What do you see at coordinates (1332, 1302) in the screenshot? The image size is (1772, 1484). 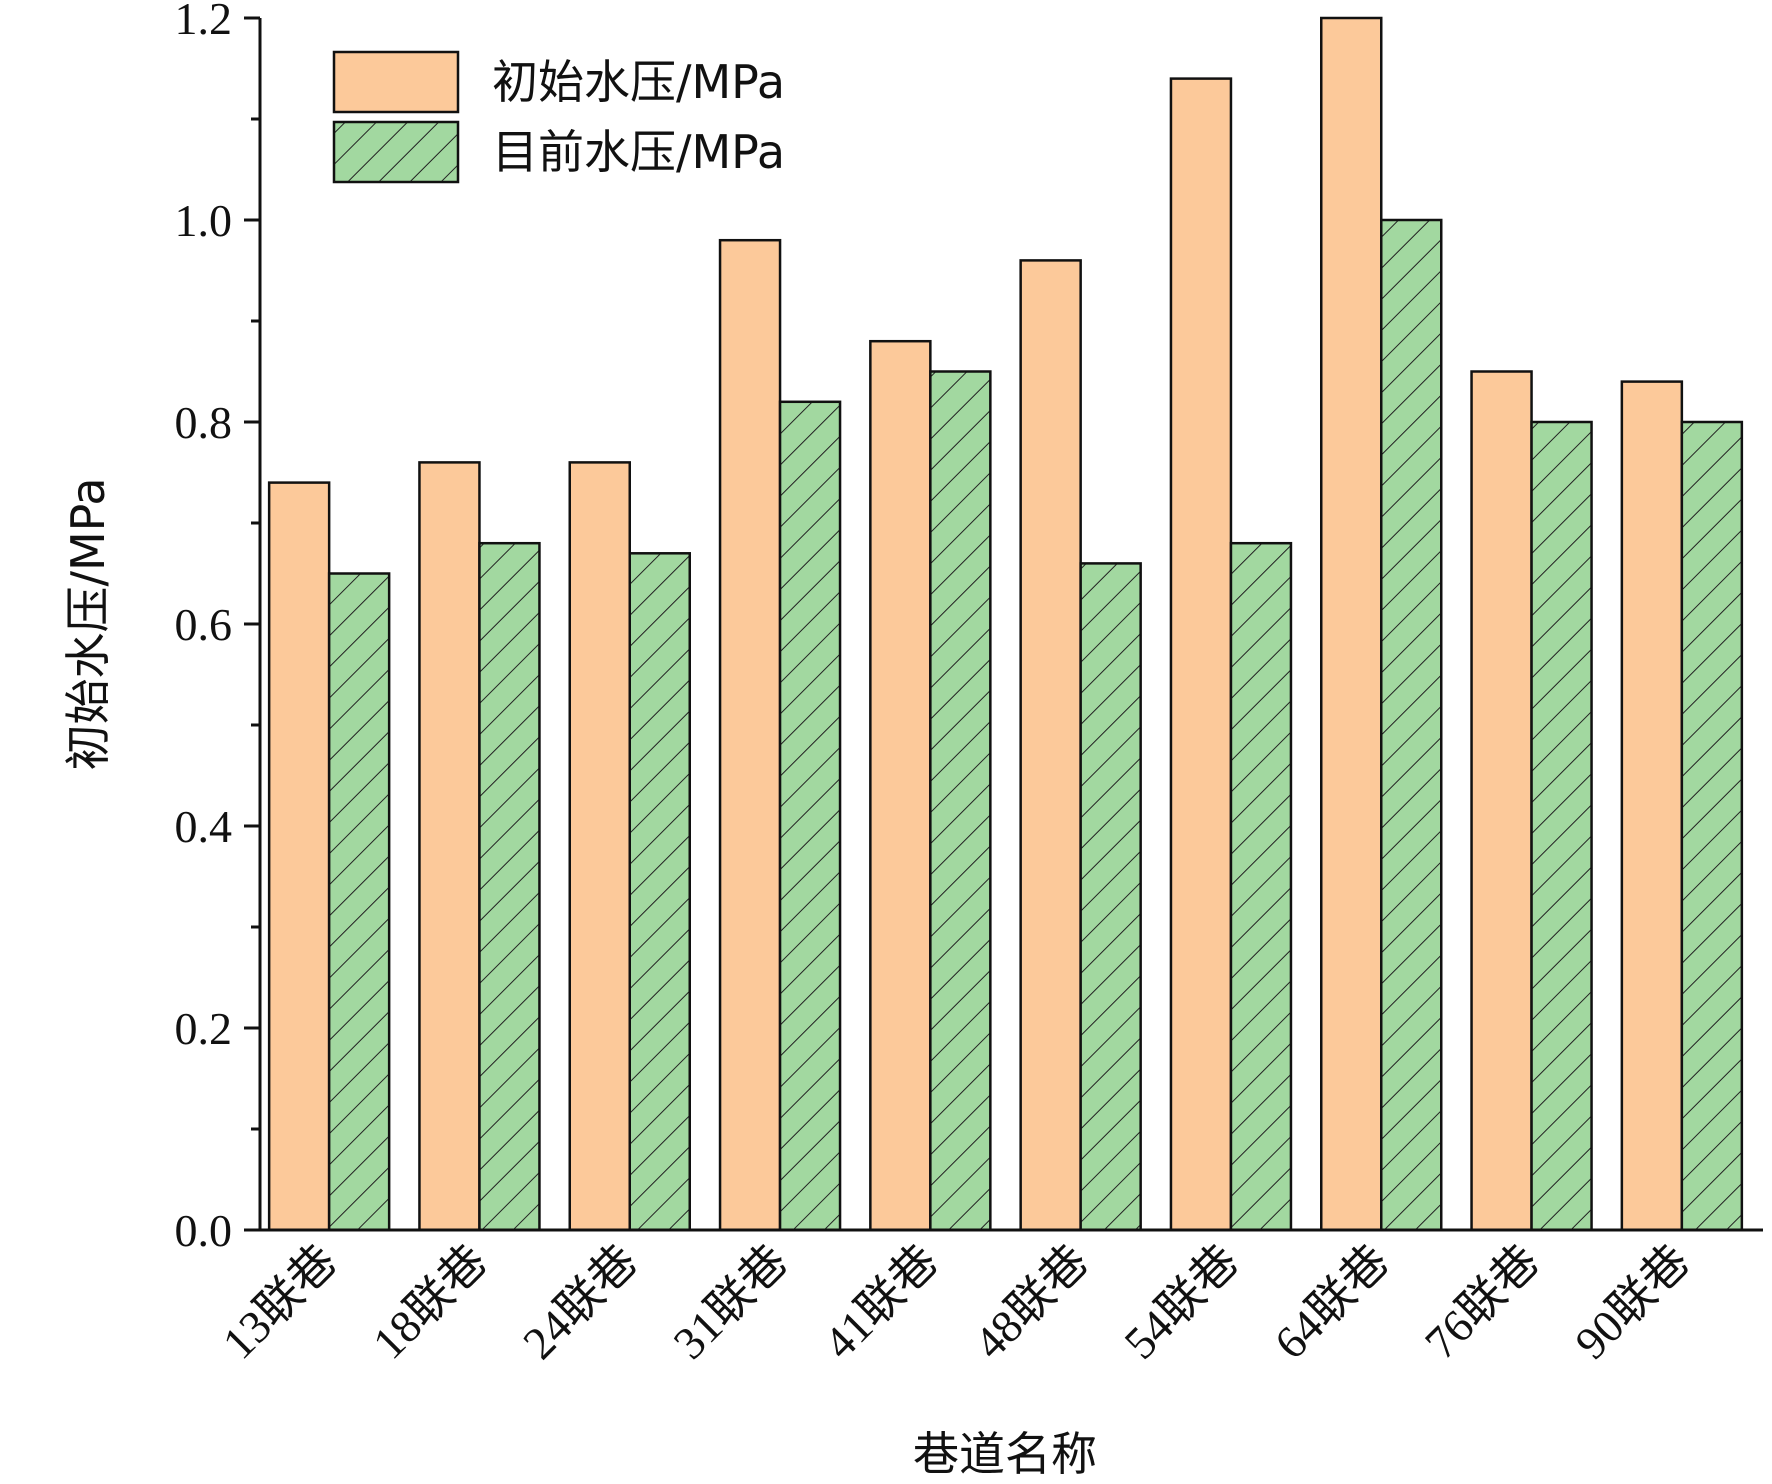 I see `x-tick-label: 64联巷` at bounding box center [1332, 1302].